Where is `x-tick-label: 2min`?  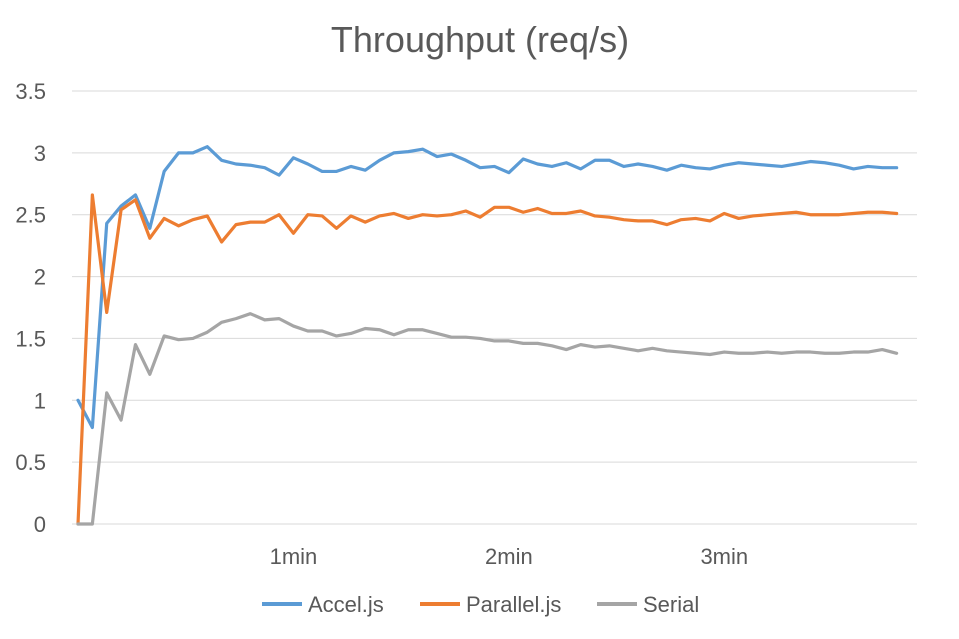
x-tick-label: 2min is located at coordinates (509, 556).